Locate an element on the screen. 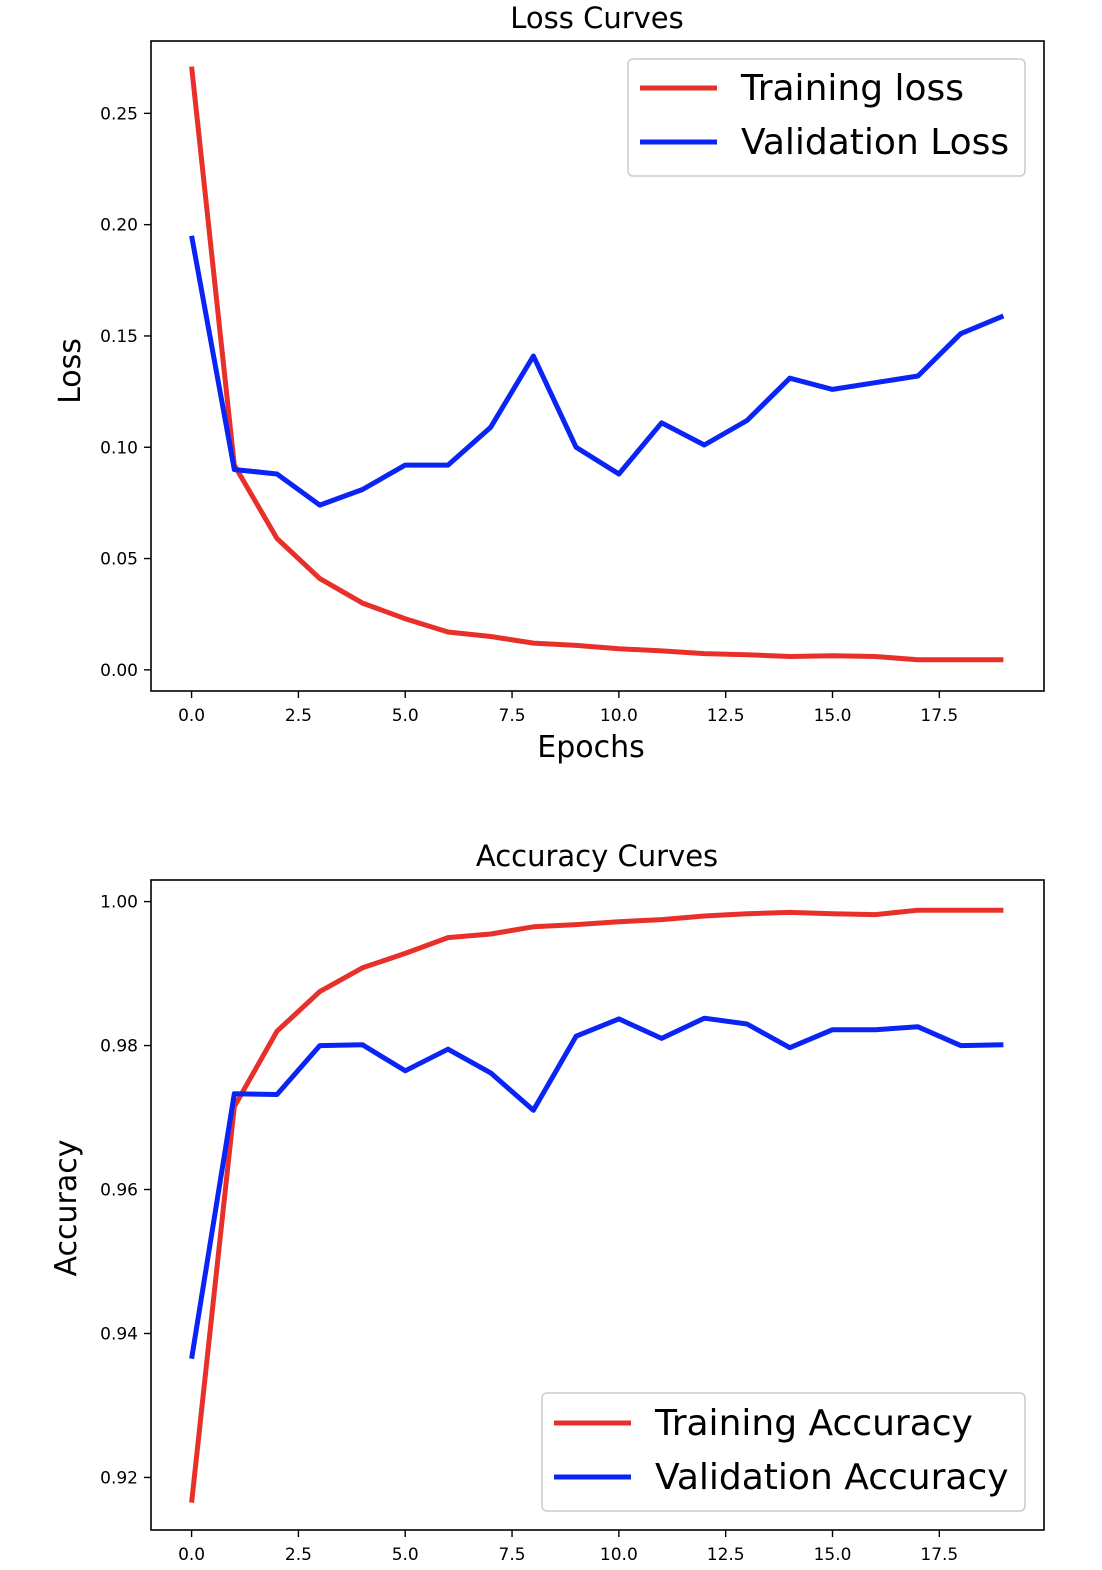 This screenshot has width=1102, height=1570. accuracy-y-tick-label: 0.94 is located at coordinates (119, 1334).